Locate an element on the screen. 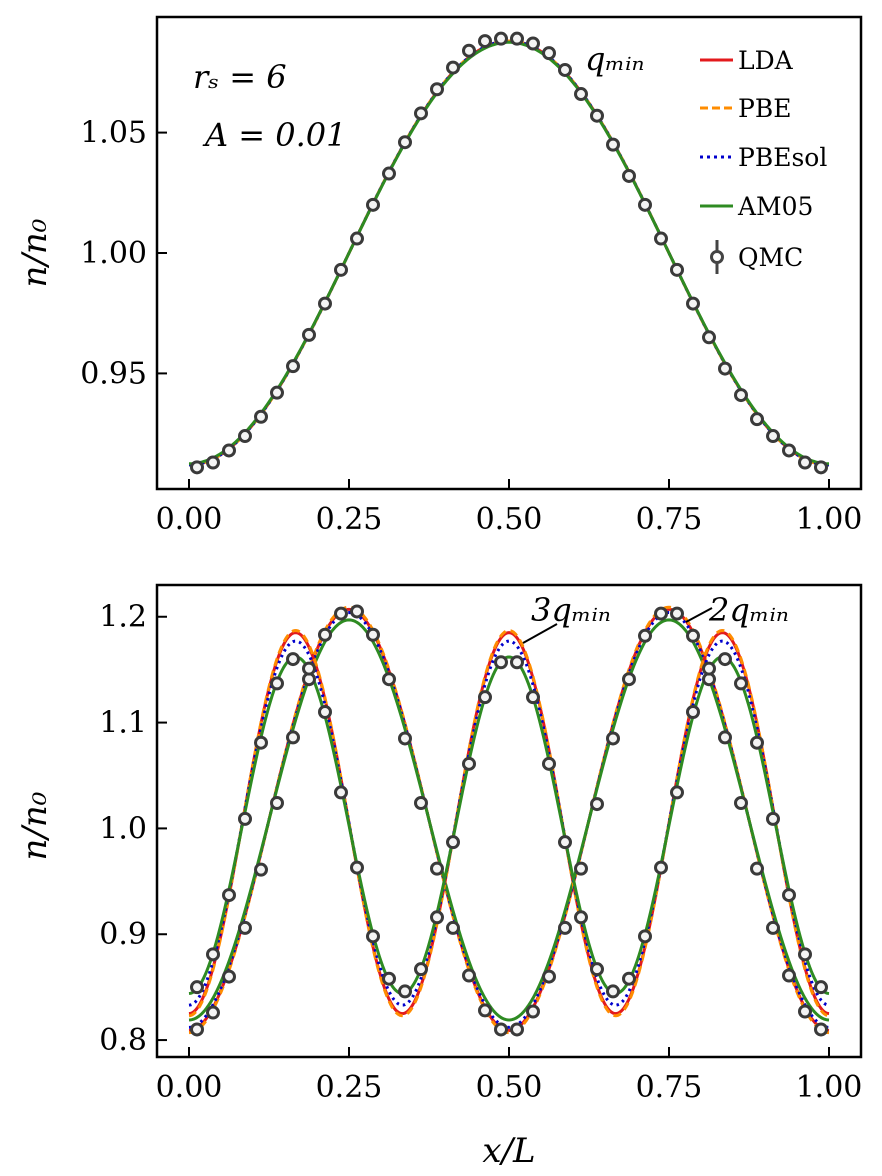 Image resolution: width=882 pixels, height=1176 pixels. top-xtick-label-2: 0.50 is located at coordinates (509, 519).